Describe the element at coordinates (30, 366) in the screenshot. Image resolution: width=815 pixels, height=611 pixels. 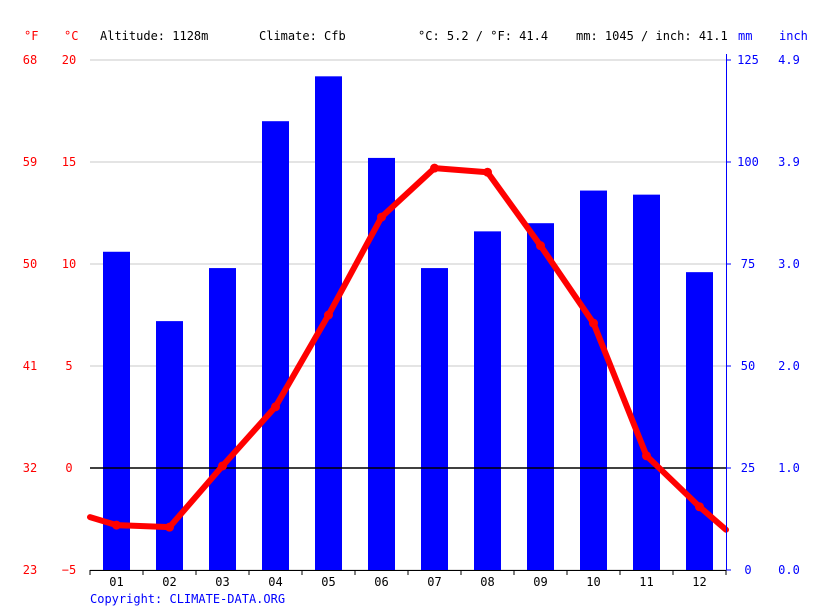
I see `left-axis-tick-label-f: 41` at that location.